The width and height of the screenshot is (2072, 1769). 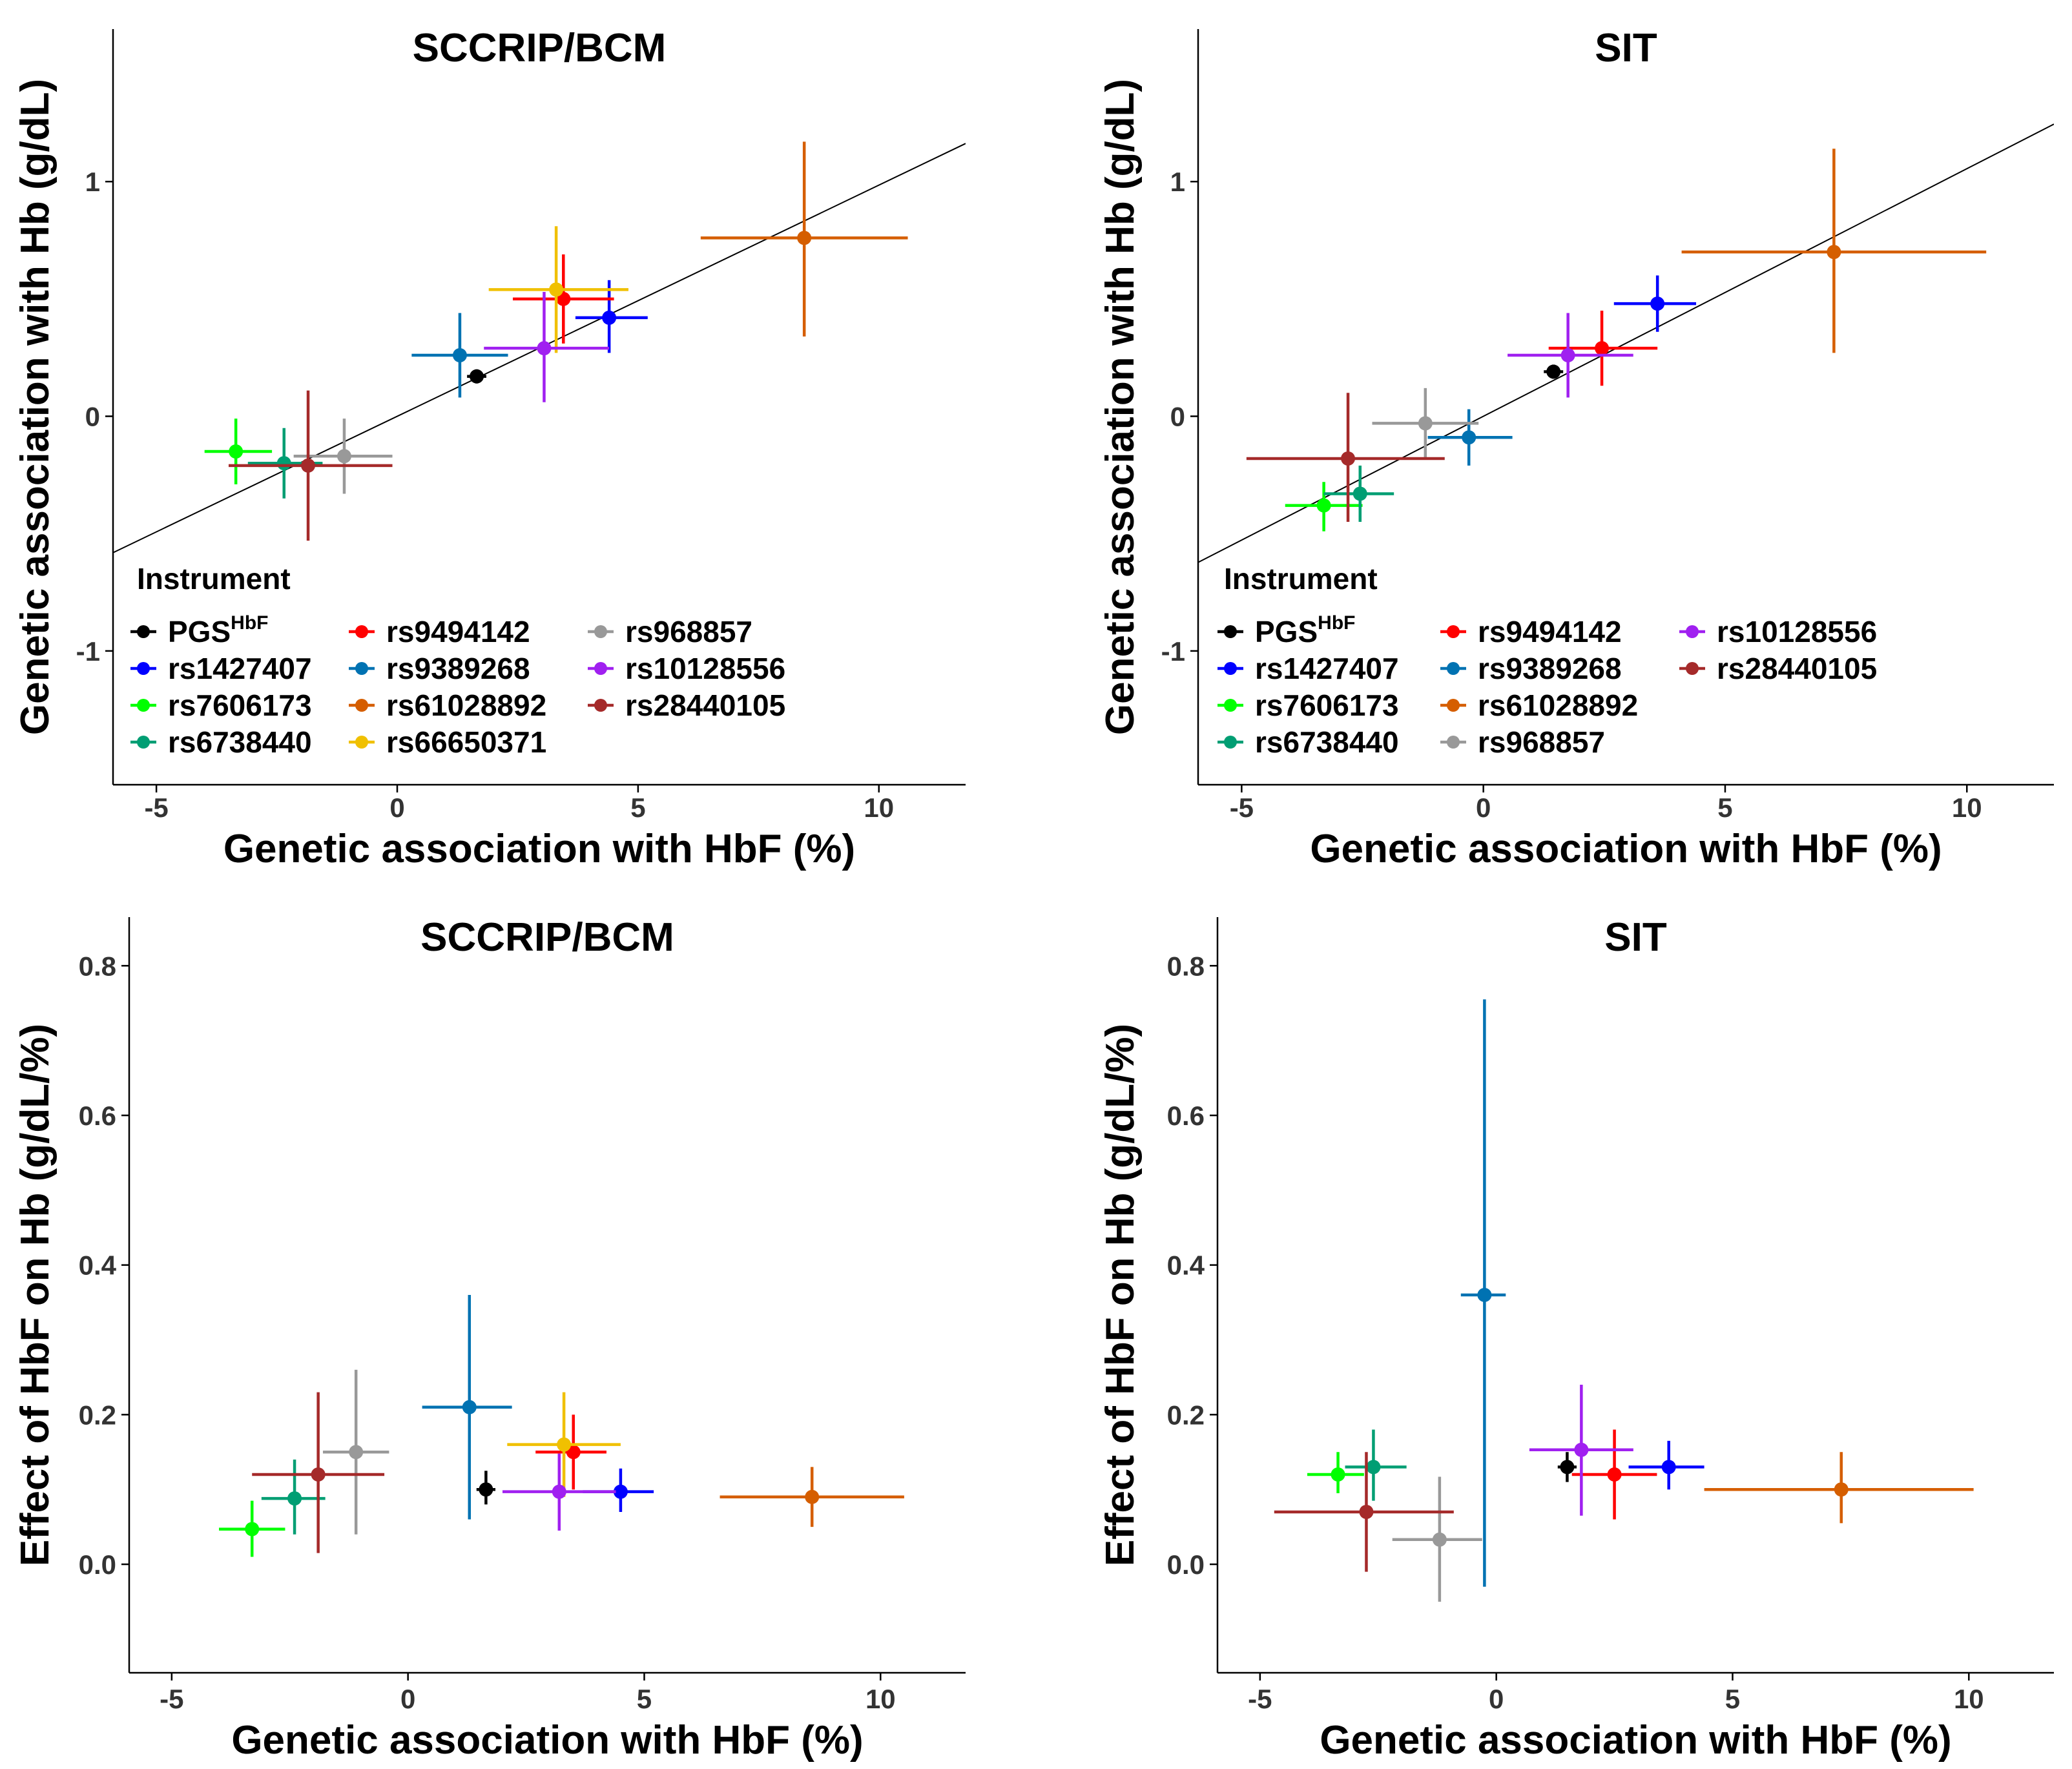 I want to click on point-rs10128556, so click(x=1581, y=1450).